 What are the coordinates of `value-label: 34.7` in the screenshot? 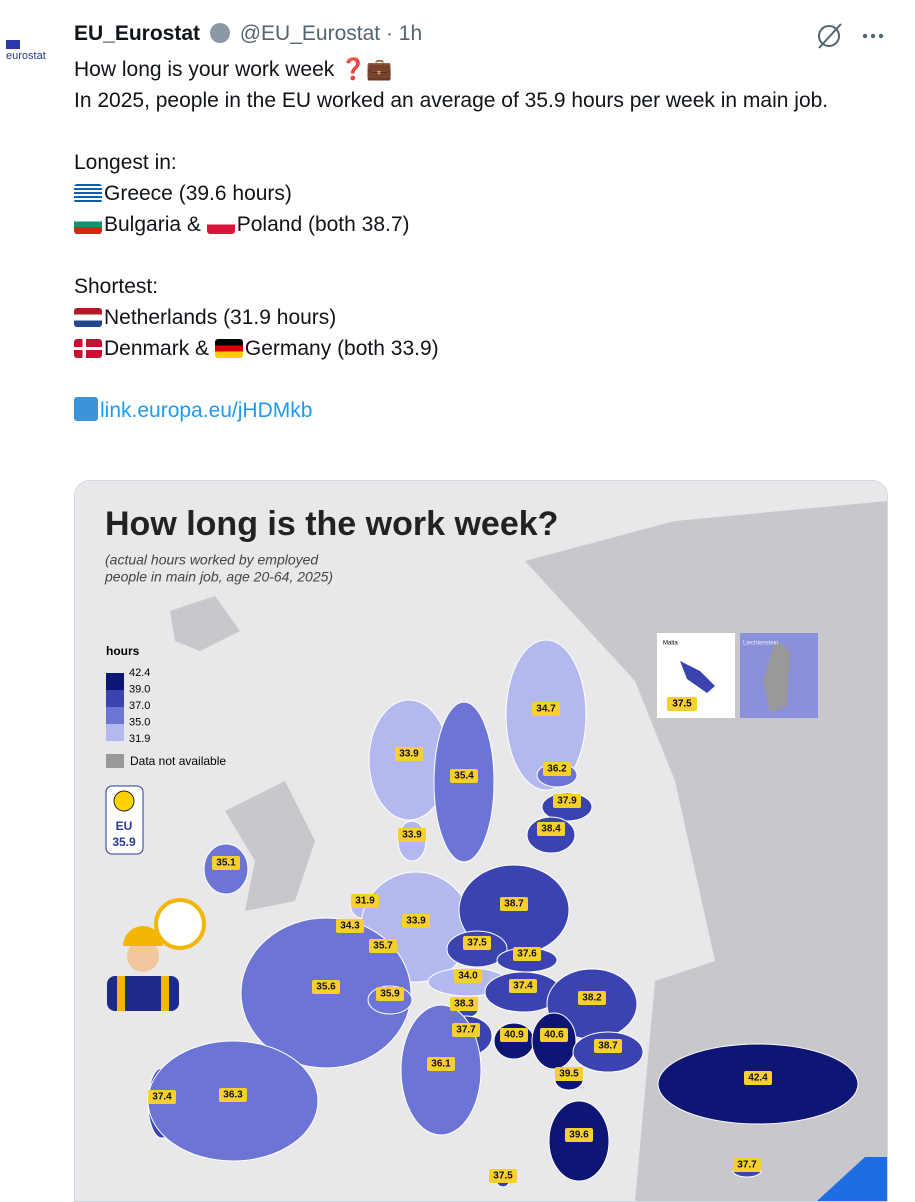 It's located at (546, 709).